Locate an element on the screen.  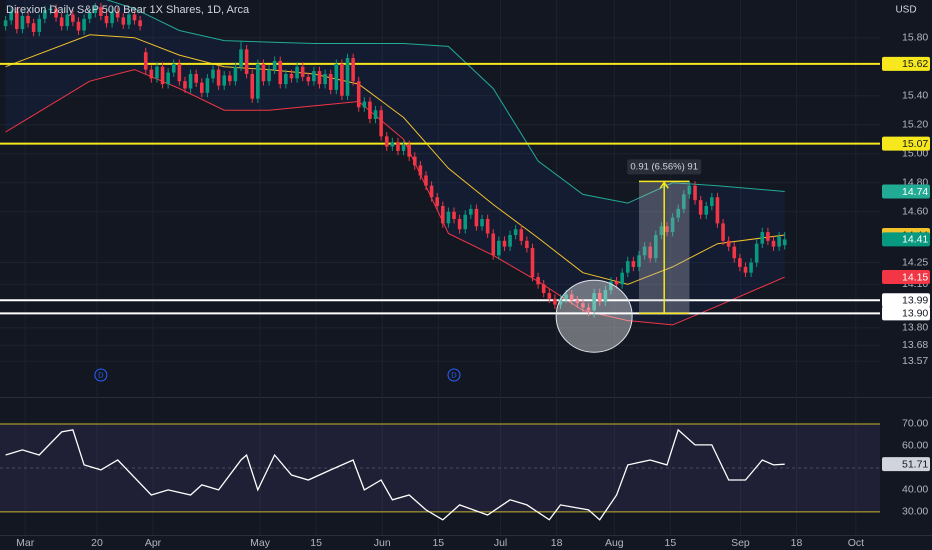
x-tick-label: 18 is located at coordinates (797, 543).